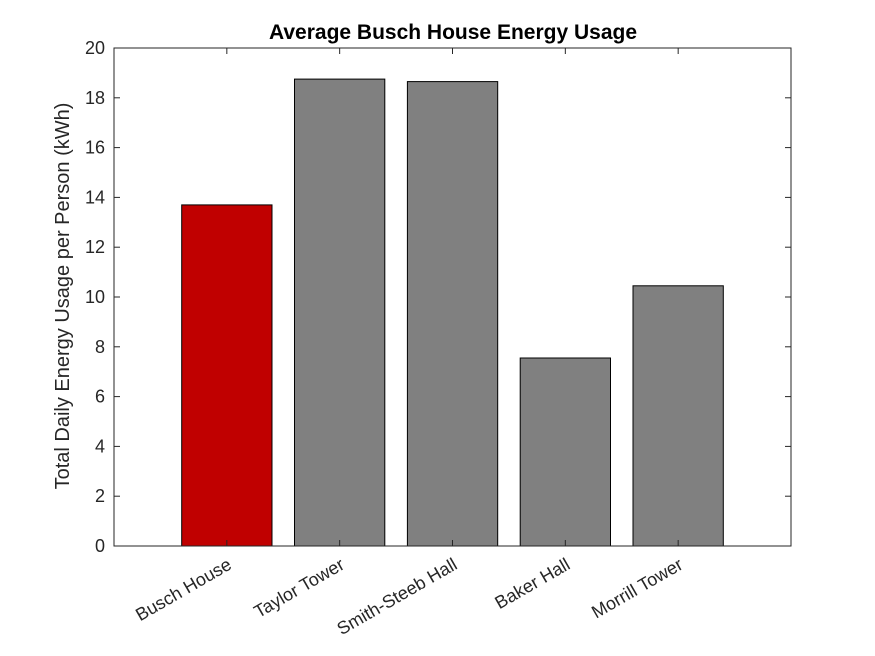 The image size is (875, 656). I want to click on x-tick-label: Smith-Steeb Hall, so click(397, 596).